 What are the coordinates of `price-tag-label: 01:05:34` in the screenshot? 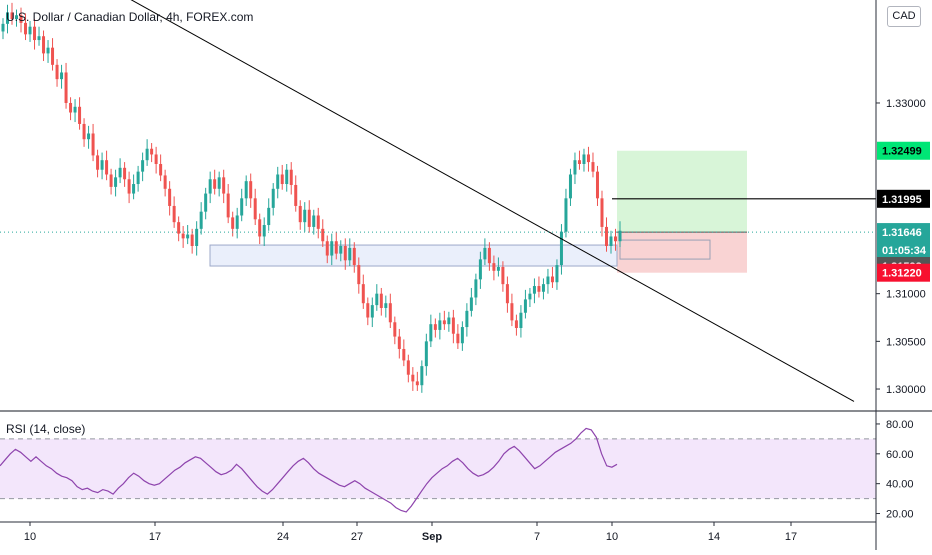 It's located at (904, 251).